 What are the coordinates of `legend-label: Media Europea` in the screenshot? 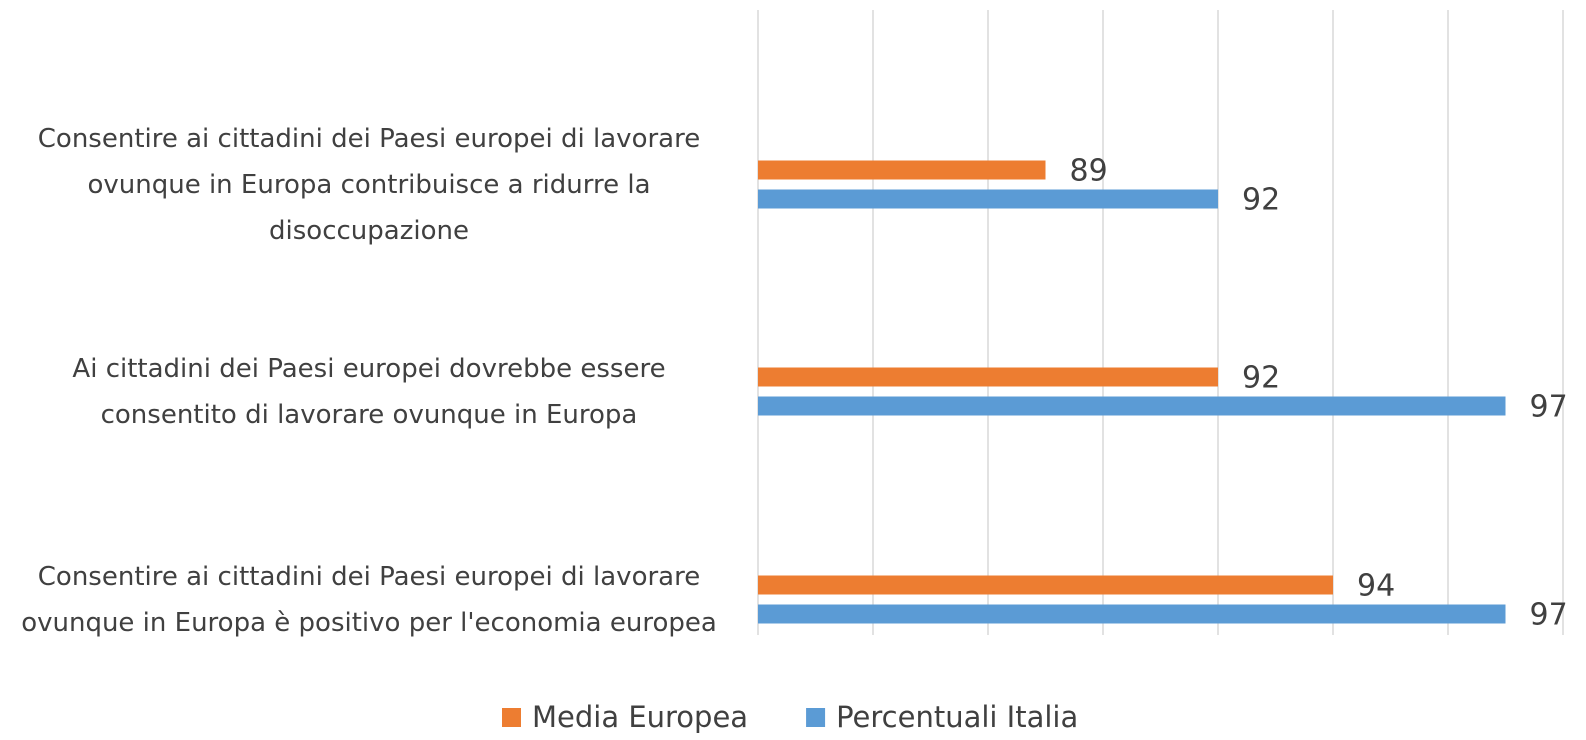 It's located at (640, 717).